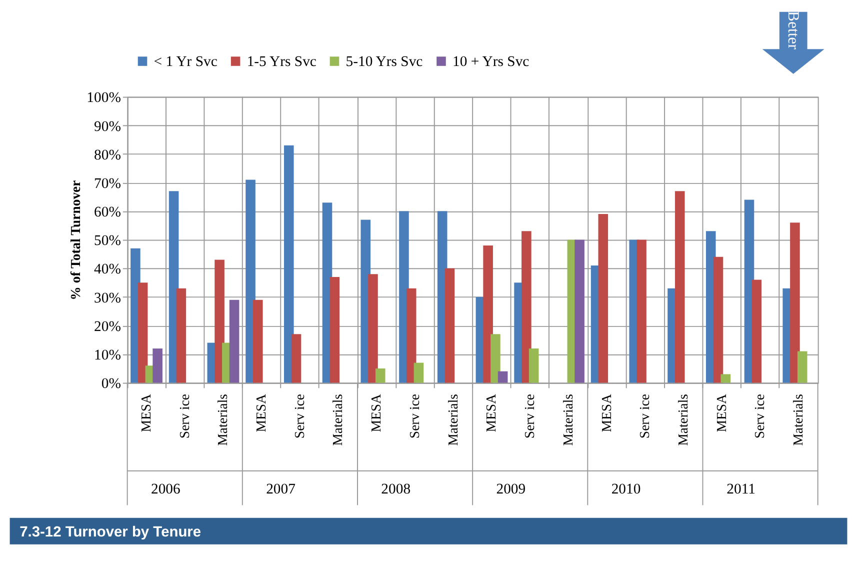 This screenshot has width=857, height=588. Describe the element at coordinates (385, 62) in the screenshot. I see `legend-label: 5-10 Yrs Svc` at that location.